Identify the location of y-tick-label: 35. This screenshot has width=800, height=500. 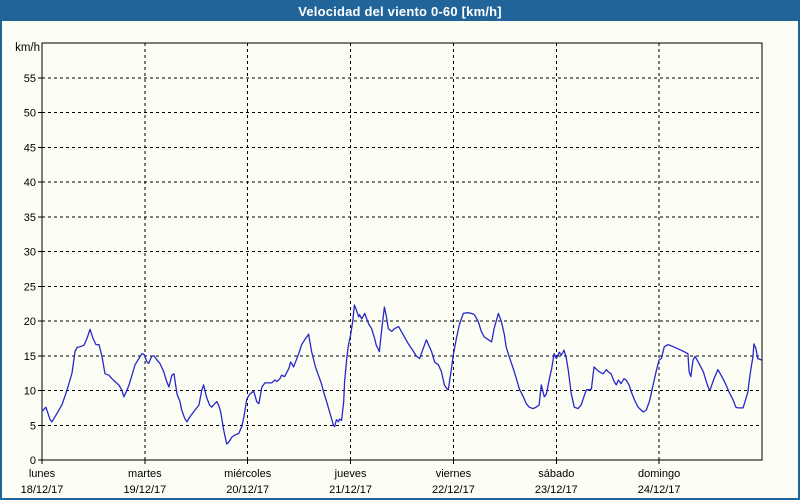
(30, 218).